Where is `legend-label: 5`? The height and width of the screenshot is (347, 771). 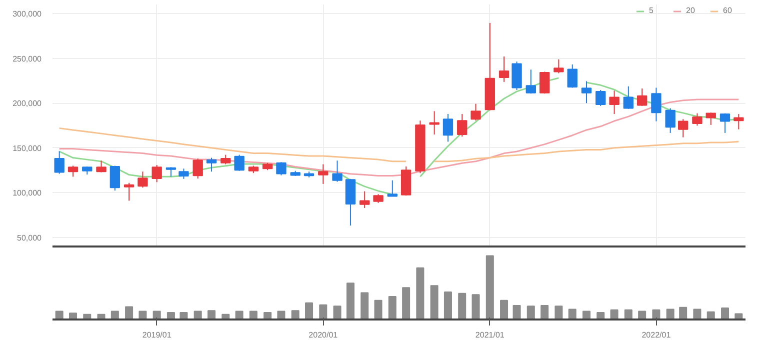
legend-label: 5 is located at coordinates (651, 10).